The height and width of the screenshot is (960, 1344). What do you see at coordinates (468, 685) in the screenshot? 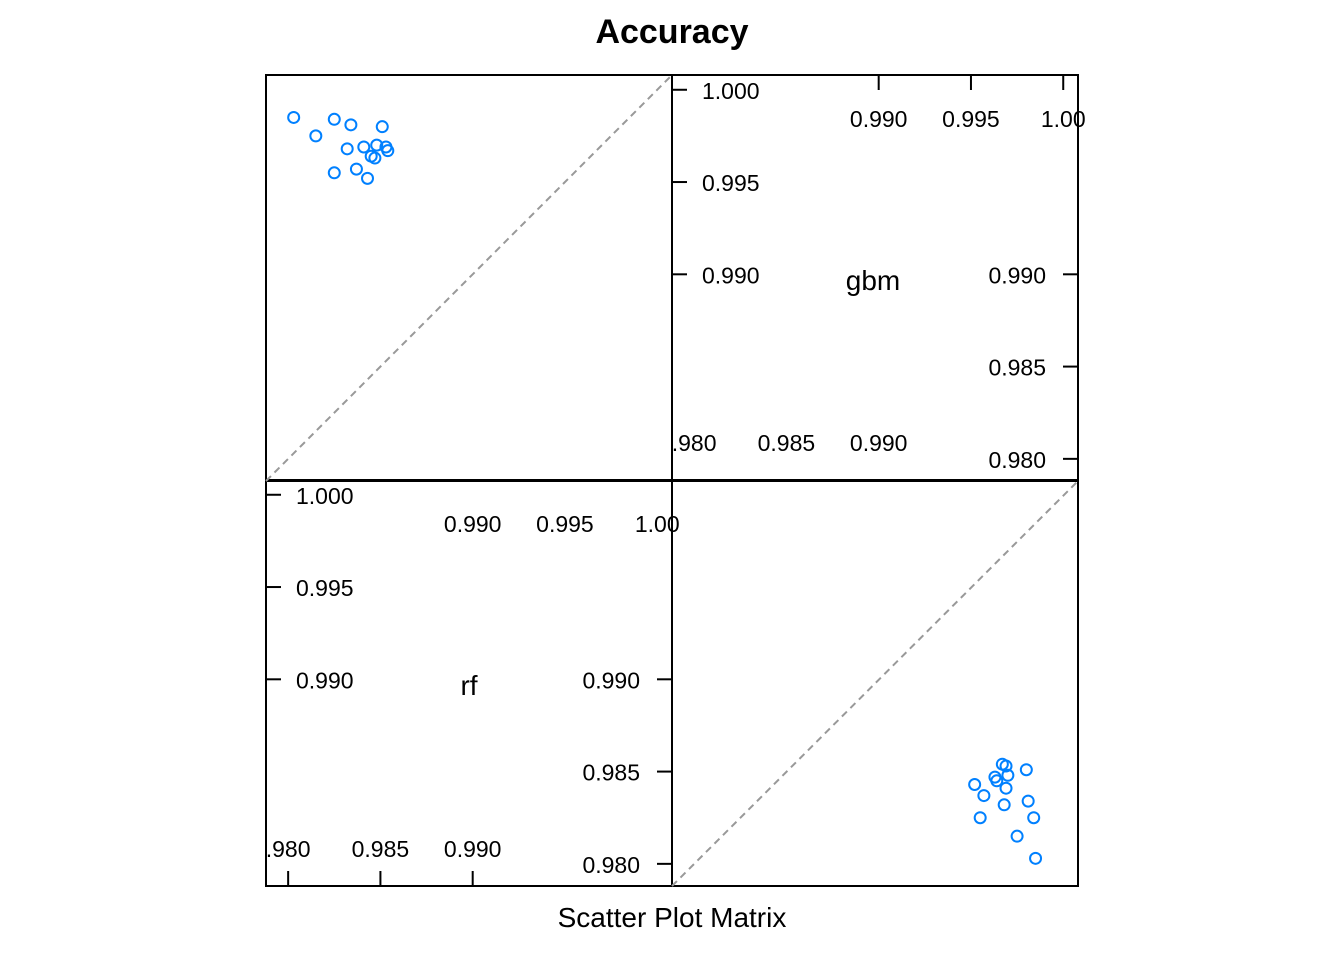
I see `variable-label-rf: rf` at bounding box center [468, 685].